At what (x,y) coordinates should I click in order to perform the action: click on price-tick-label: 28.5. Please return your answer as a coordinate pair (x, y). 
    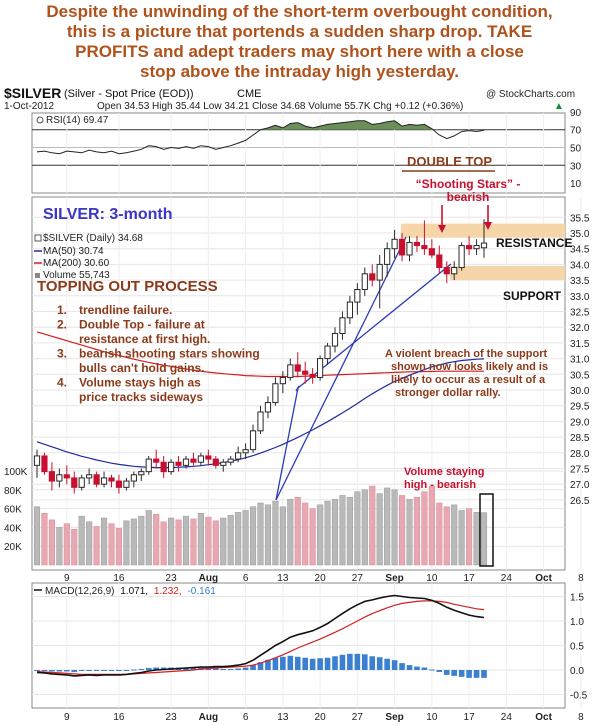
    Looking at the image, I should click on (580, 438).